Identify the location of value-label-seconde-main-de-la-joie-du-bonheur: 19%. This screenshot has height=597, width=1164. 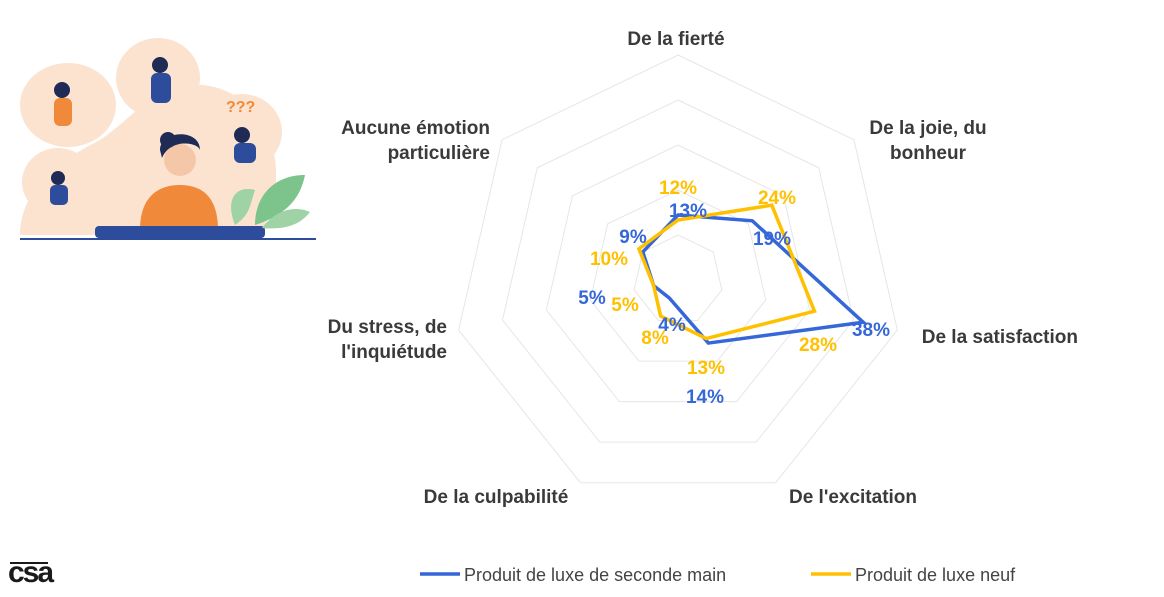
(772, 239).